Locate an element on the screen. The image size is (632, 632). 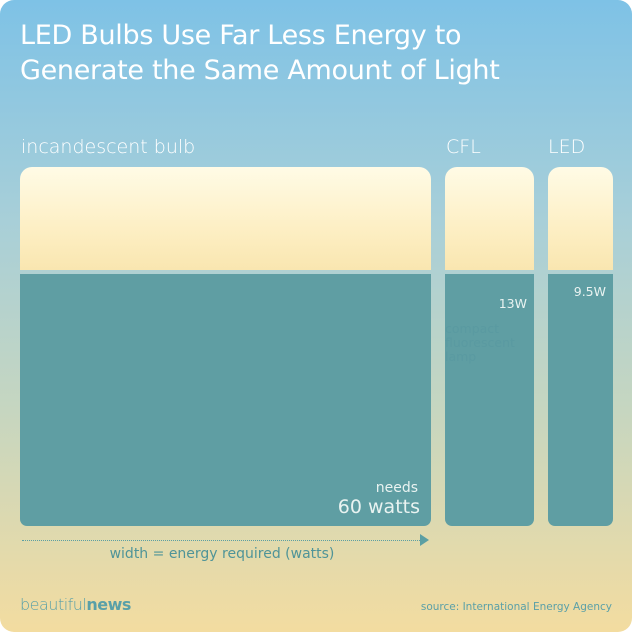
axis-arrow-line is located at coordinates (222, 540).